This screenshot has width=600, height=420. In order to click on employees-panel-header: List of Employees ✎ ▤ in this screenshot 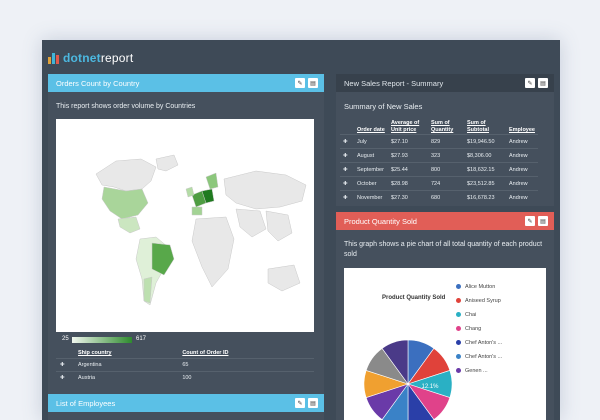, I will do `click(186, 403)`.